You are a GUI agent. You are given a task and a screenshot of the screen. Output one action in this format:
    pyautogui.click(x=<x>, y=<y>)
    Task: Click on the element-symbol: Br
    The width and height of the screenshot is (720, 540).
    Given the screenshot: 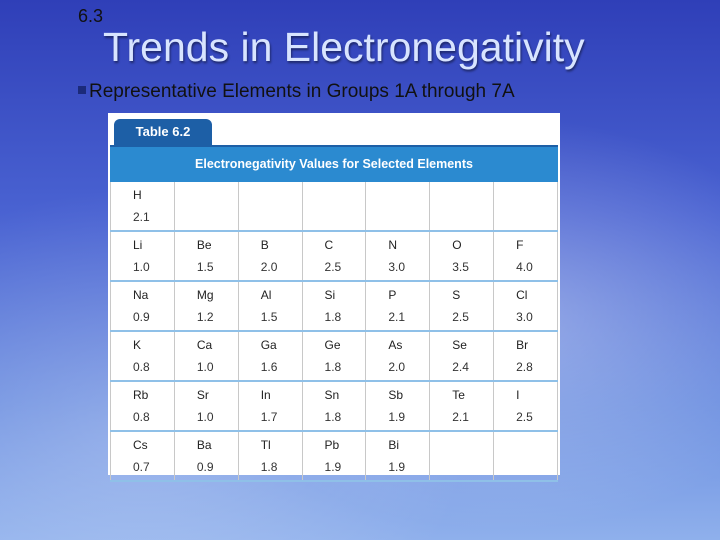 What is the action you would take?
    pyautogui.click(x=522, y=345)
    